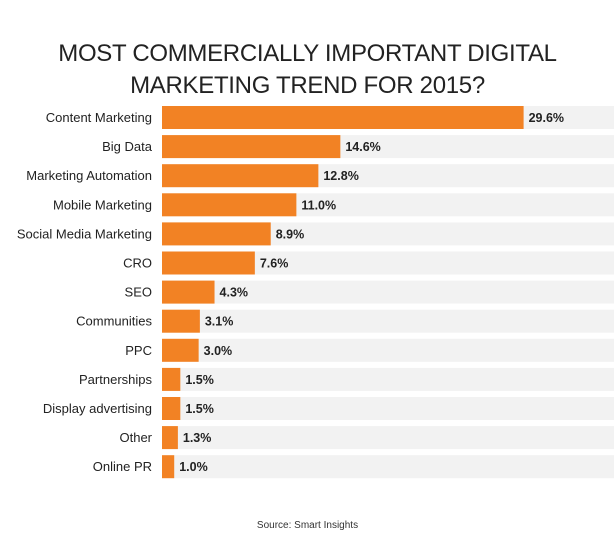  I want to click on category-label-display-advertising: Display advertising, so click(97, 408).